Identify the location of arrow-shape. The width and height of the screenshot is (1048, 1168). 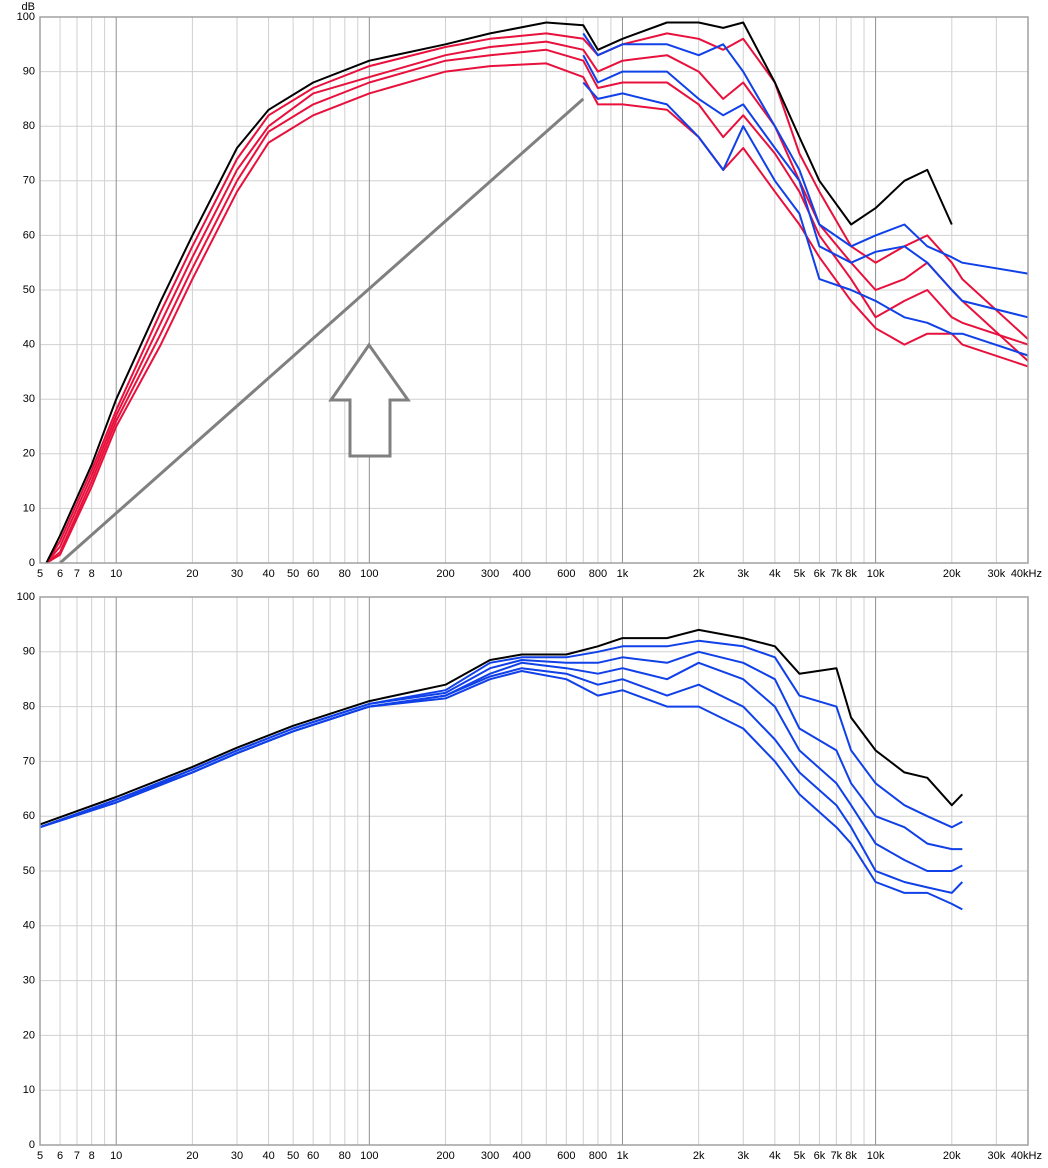
(369, 400).